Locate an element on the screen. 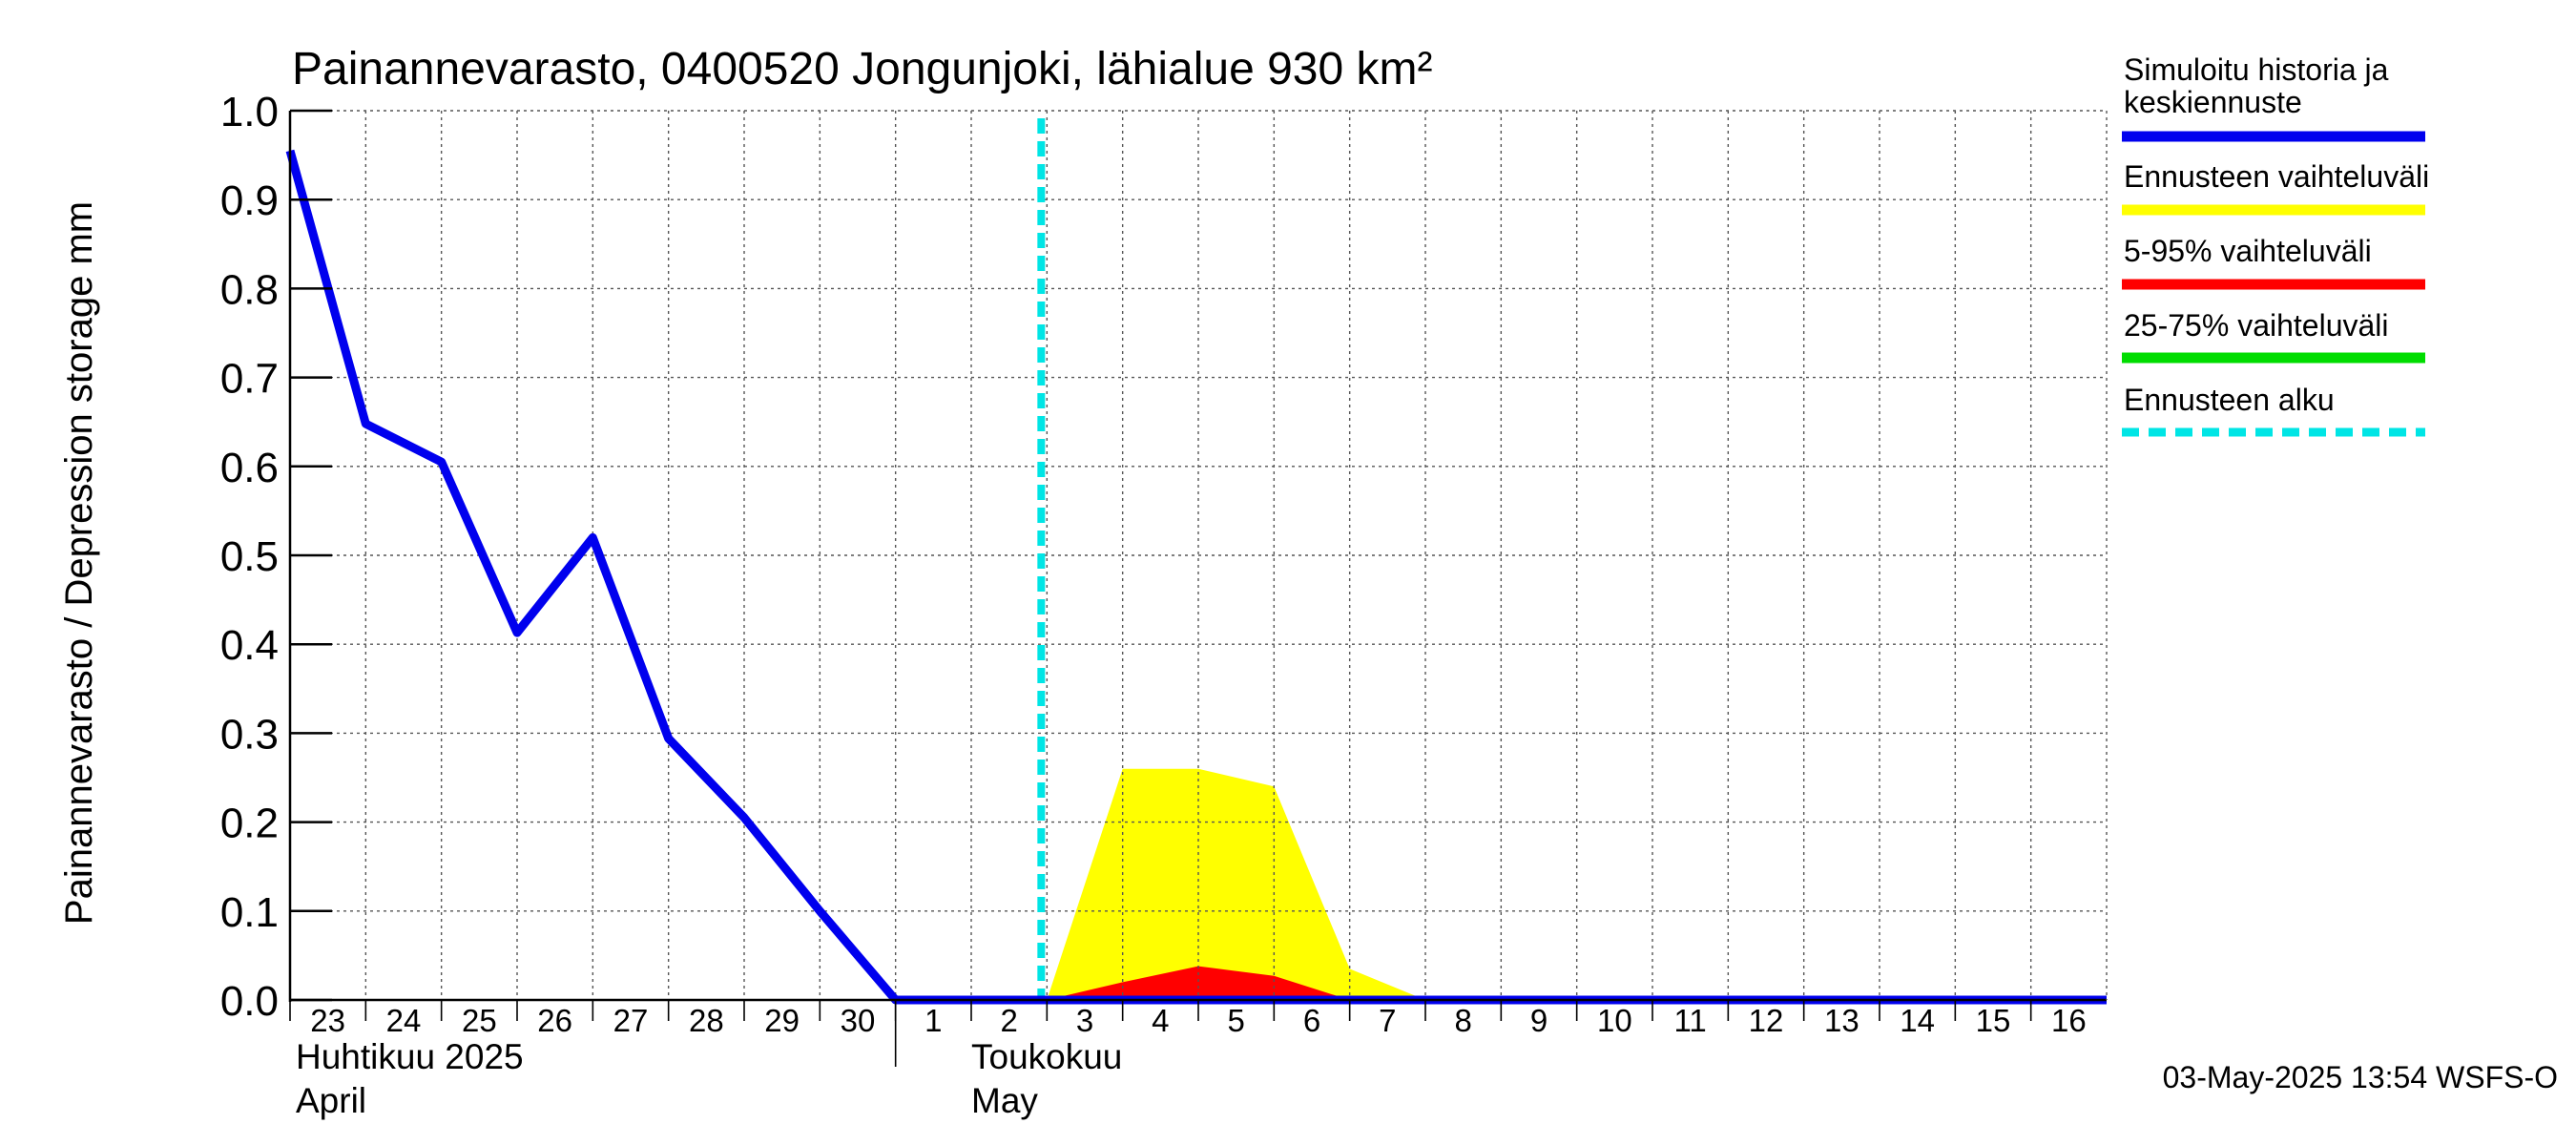  forecast-bands is located at coordinates (1236, 884).